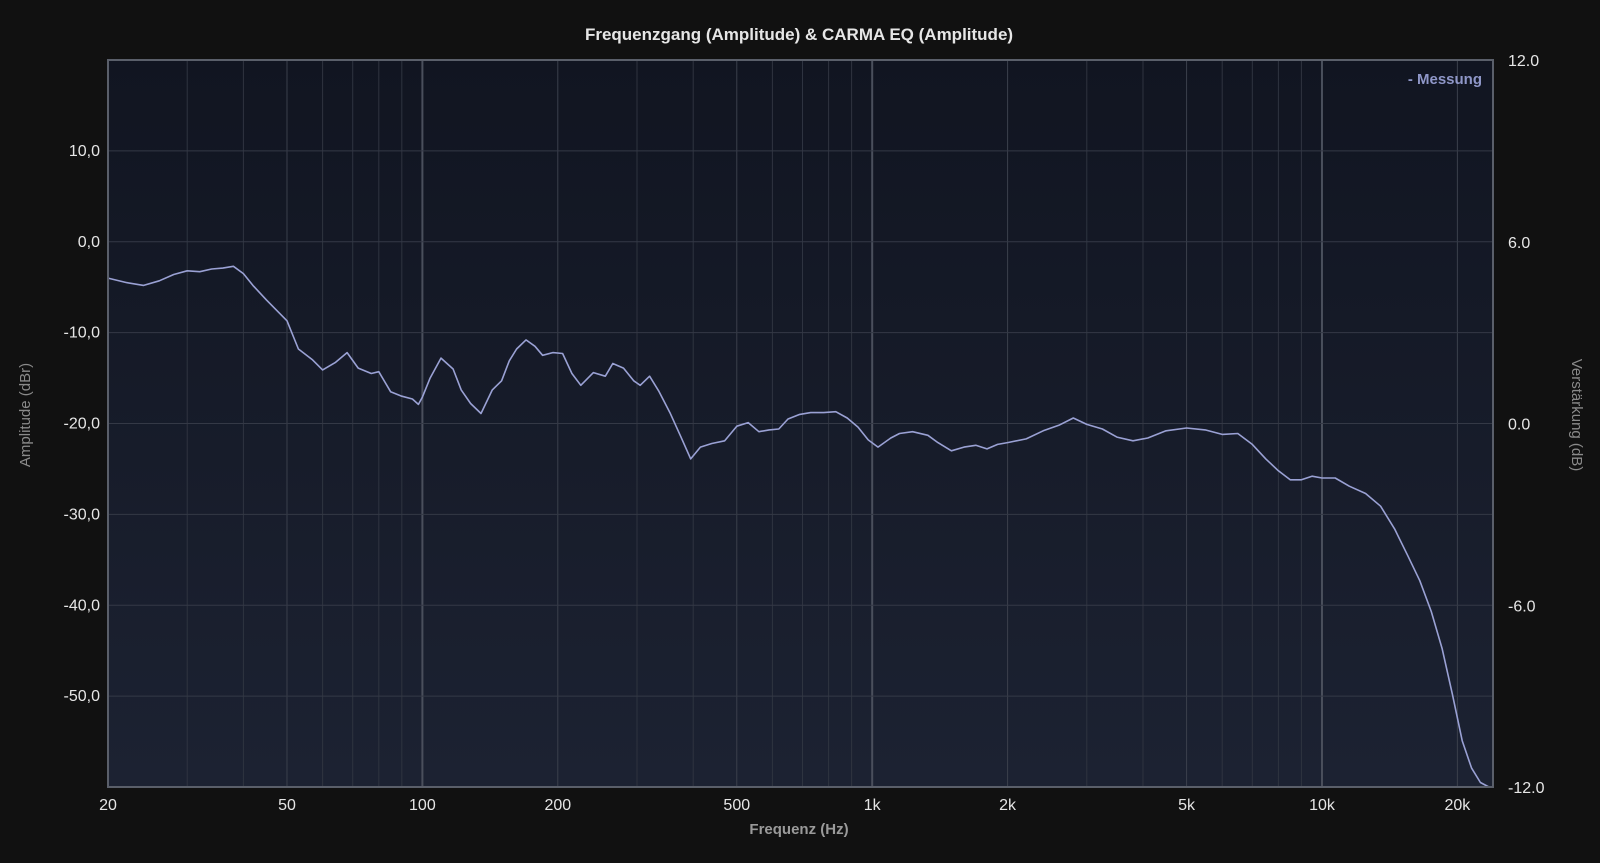 This screenshot has height=863, width=1600. Describe the element at coordinates (1523, 61) in the screenshot. I see `y2-tick-label: 12.0` at that location.